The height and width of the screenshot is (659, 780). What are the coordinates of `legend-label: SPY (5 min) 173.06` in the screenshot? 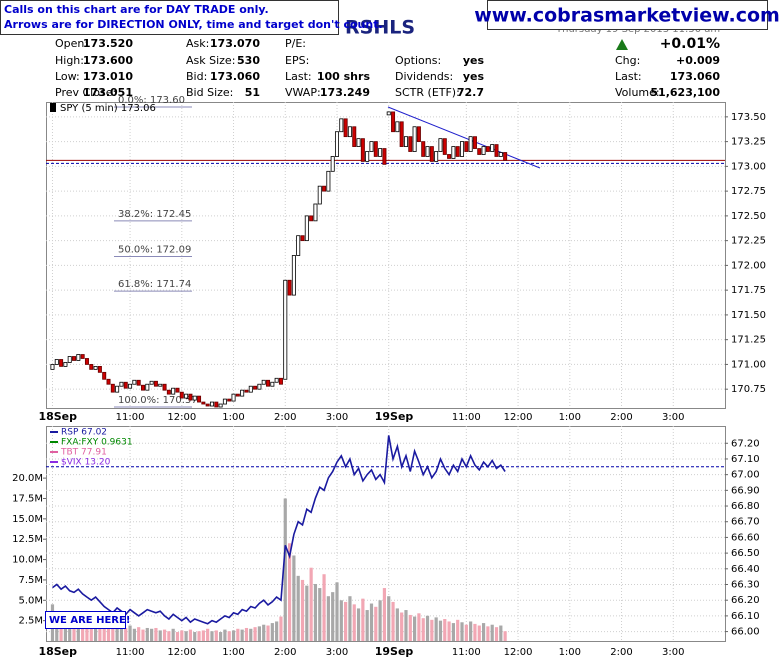 It's located at (108, 108).